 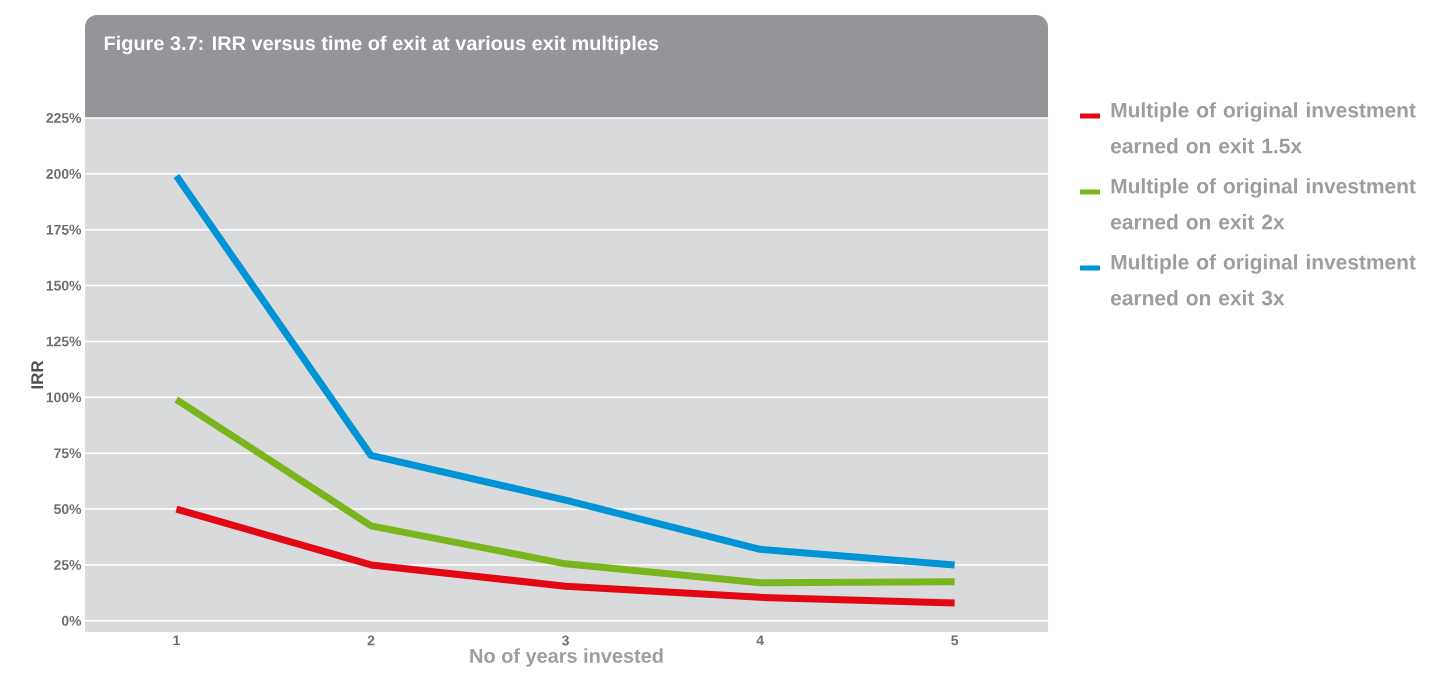 What do you see at coordinates (176, 640) in the screenshot?
I see `x-tick-label: 1` at bounding box center [176, 640].